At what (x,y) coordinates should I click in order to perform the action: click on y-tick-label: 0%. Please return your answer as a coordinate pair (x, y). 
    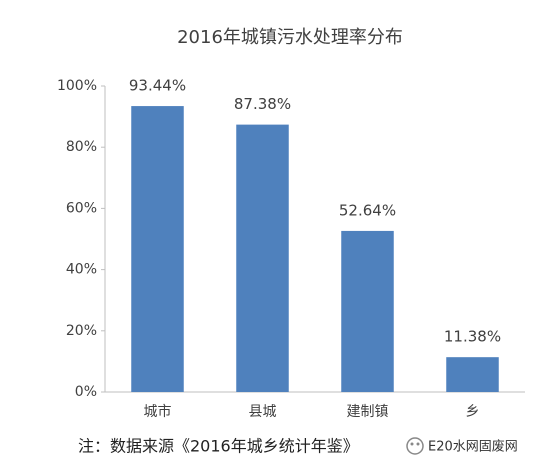
    Looking at the image, I should click on (86, 392).